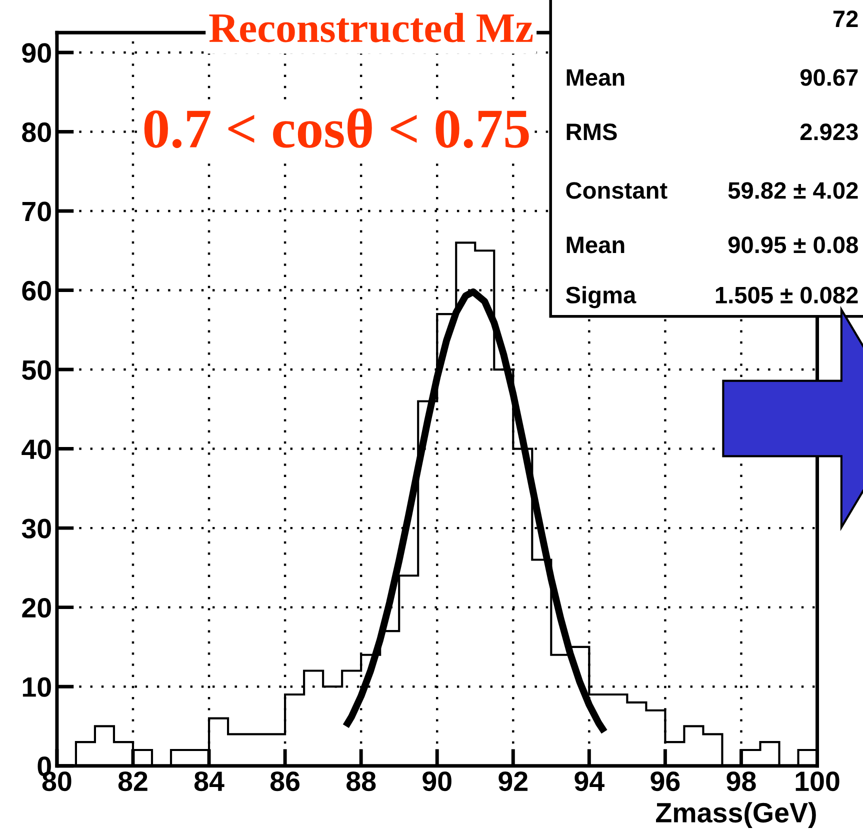  I want to click on y-tick-label: 60, so click(36, 290).